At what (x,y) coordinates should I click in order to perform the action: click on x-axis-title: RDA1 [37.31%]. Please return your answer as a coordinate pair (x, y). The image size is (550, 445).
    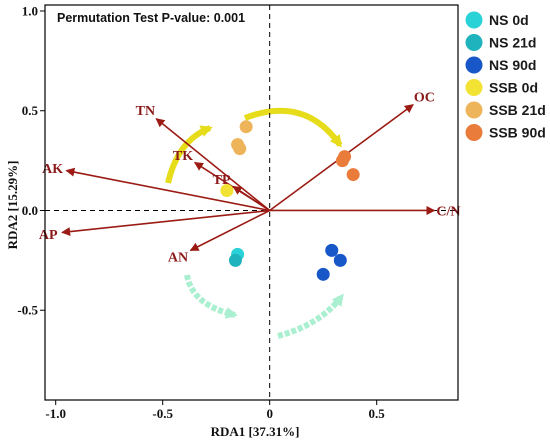
    Looking at the image, I should click on (255, 431).